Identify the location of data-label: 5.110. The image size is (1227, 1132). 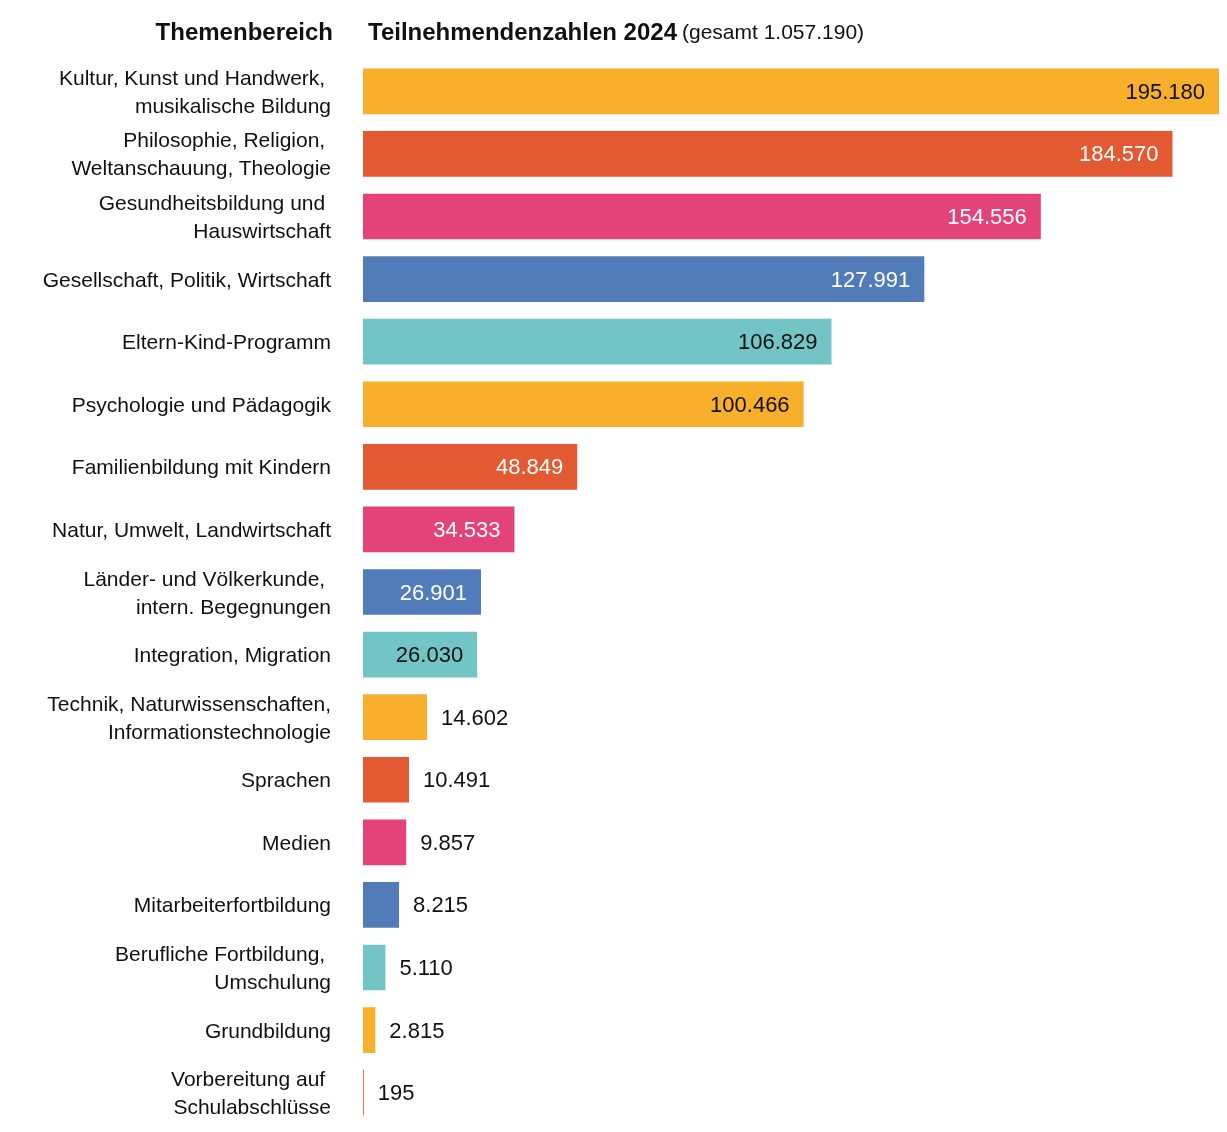
(426, 968).